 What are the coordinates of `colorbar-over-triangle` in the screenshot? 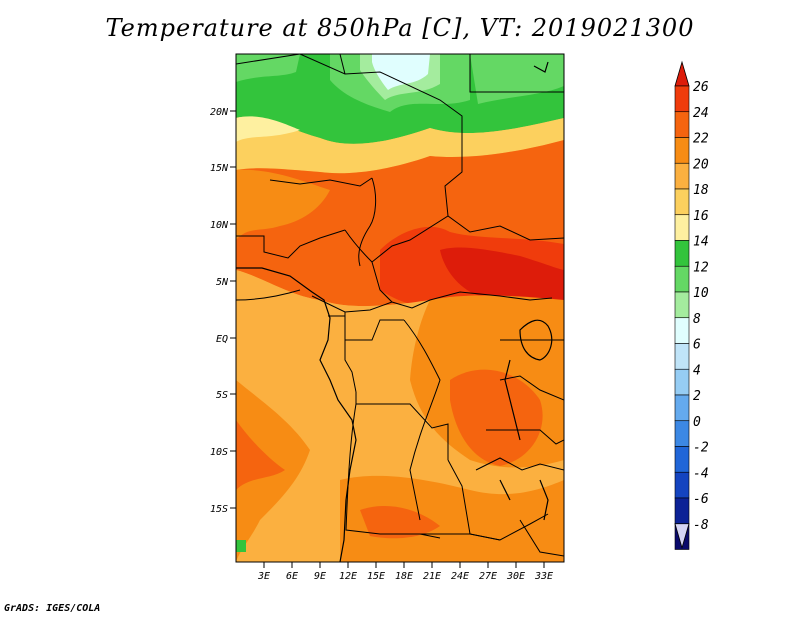 It's located at (682, 73).